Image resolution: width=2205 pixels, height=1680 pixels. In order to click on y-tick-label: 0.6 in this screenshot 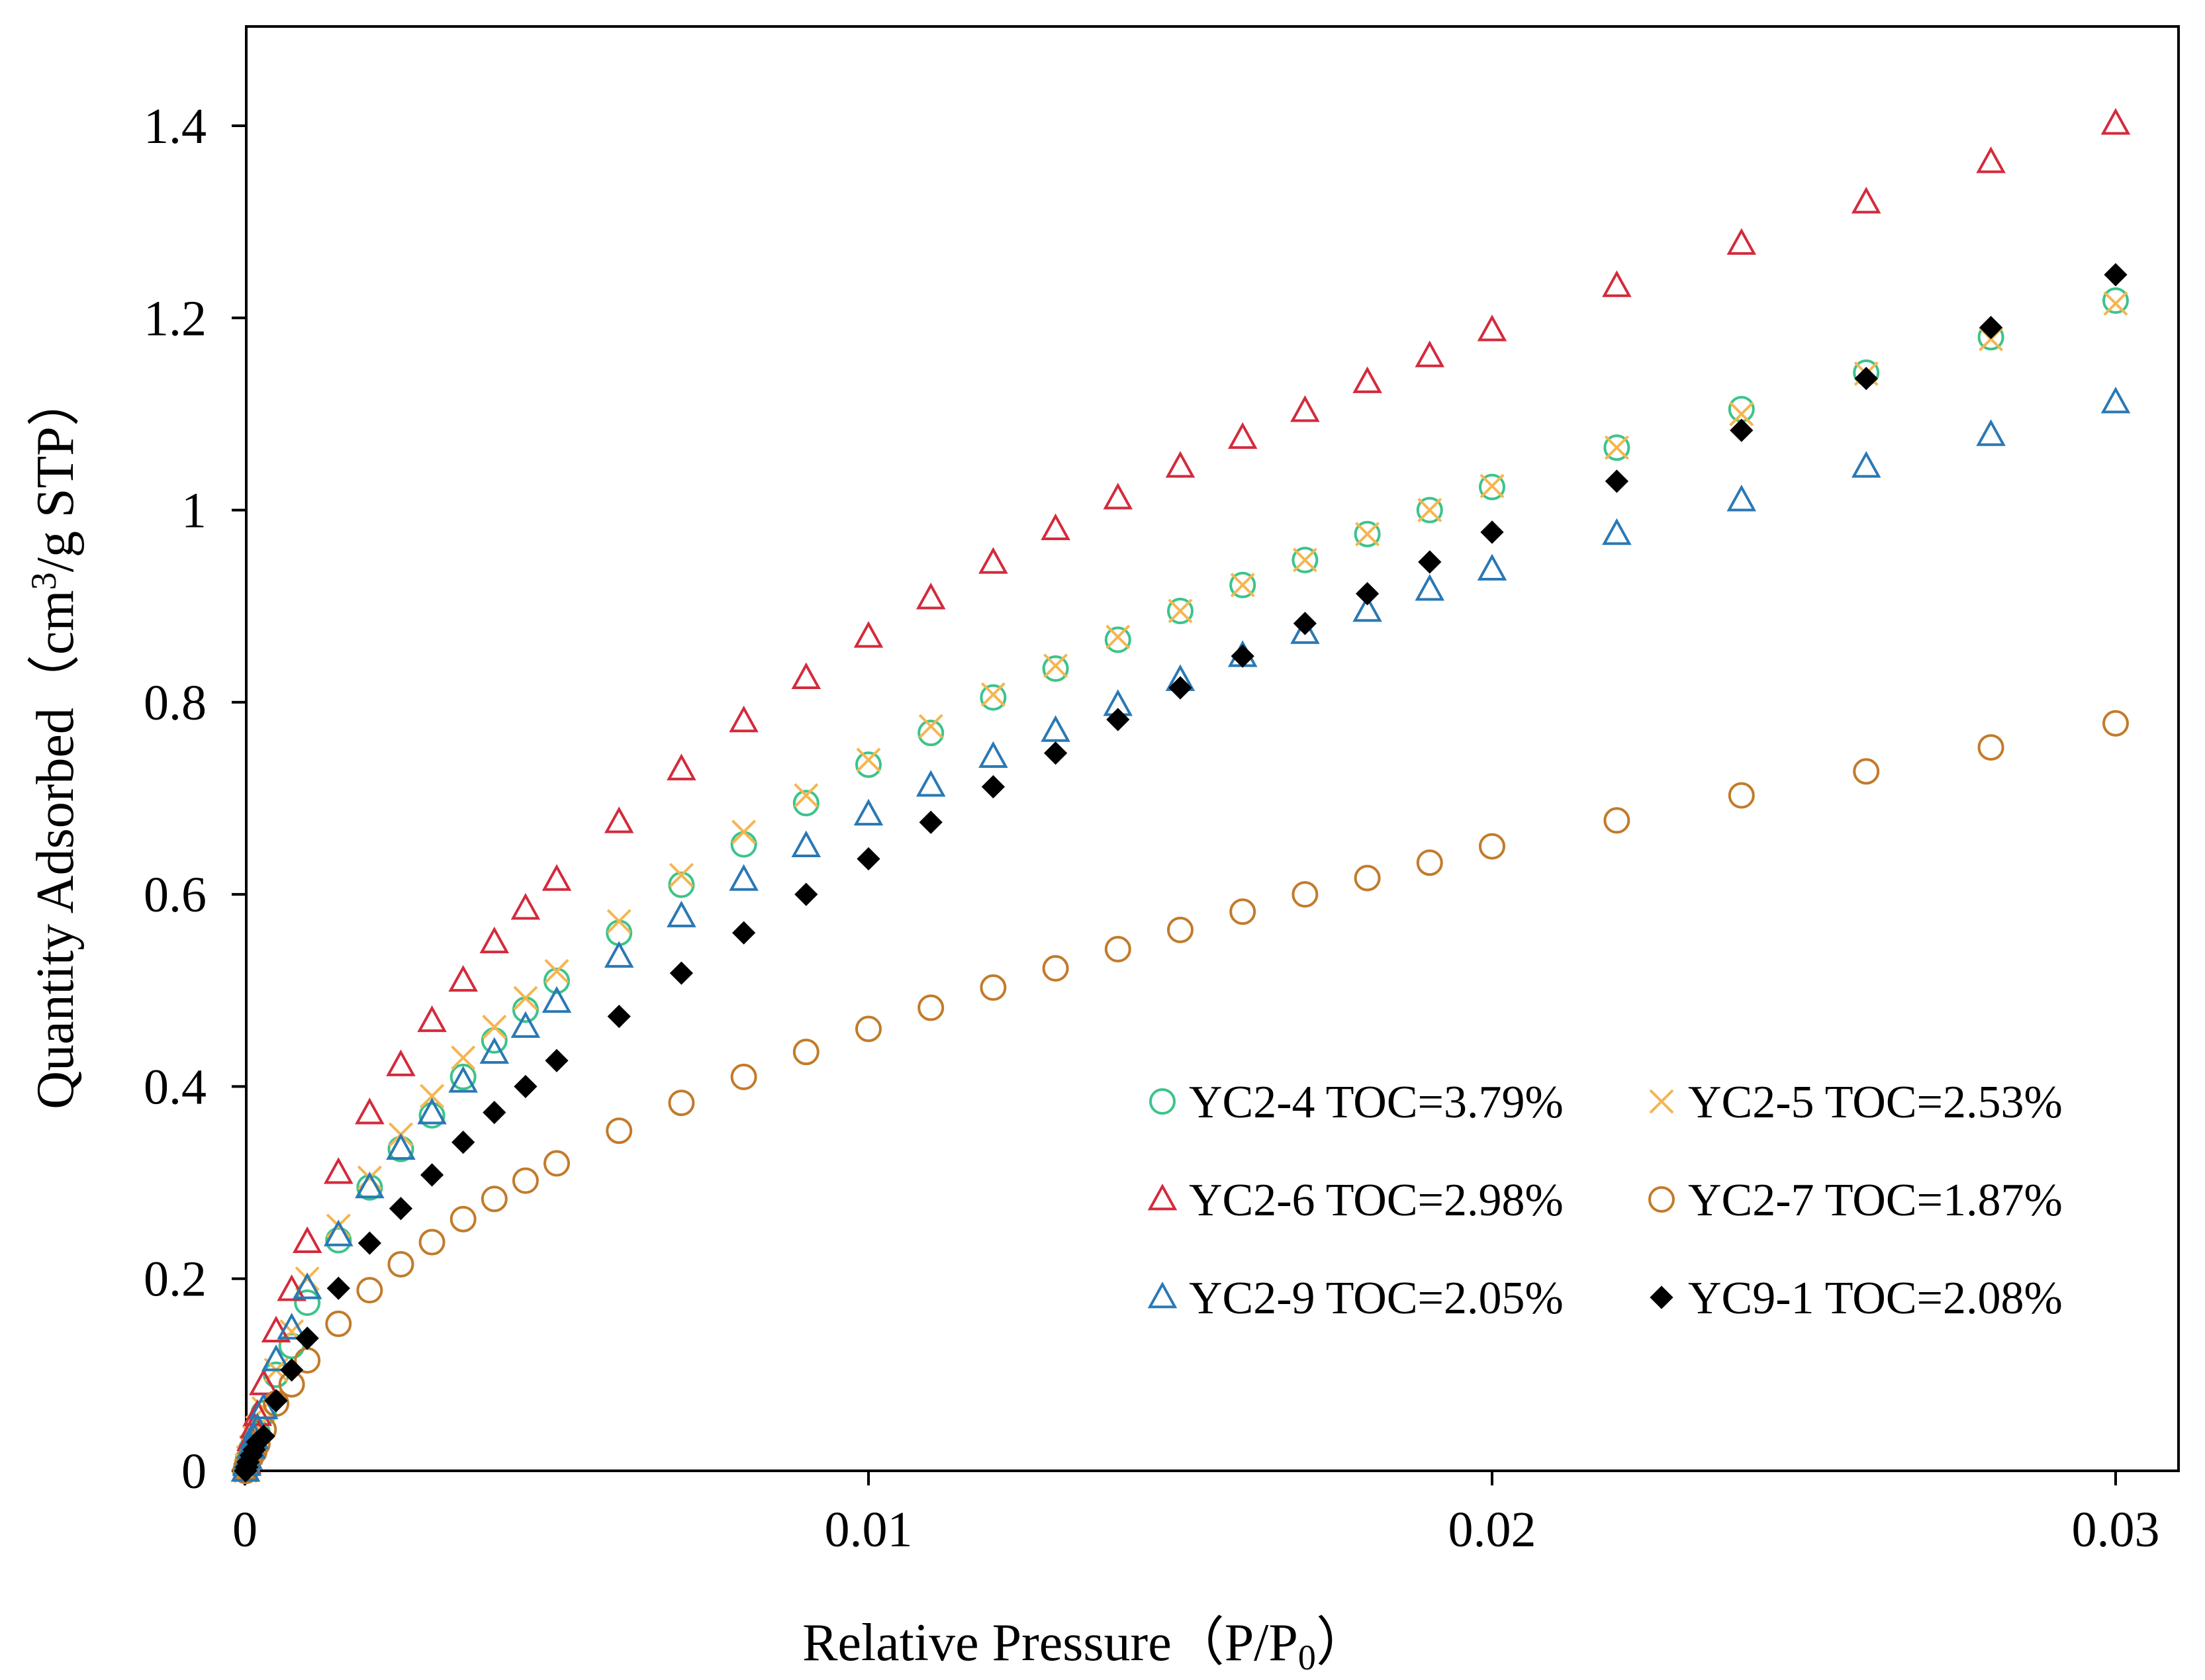, I will do `click(175, 895)`.